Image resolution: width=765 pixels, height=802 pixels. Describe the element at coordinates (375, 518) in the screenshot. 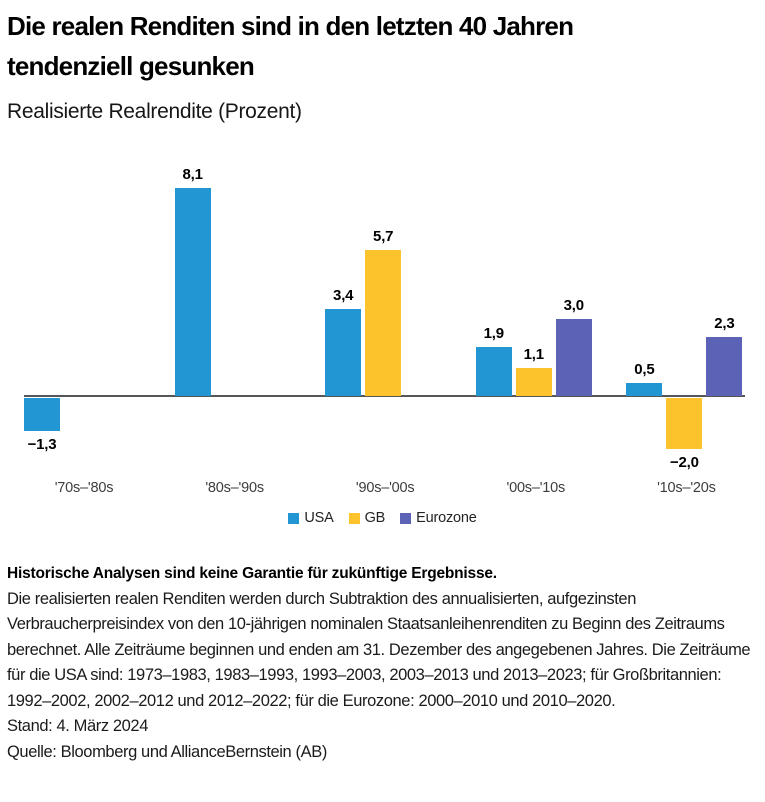

I see `legend-label: GB` at that location.